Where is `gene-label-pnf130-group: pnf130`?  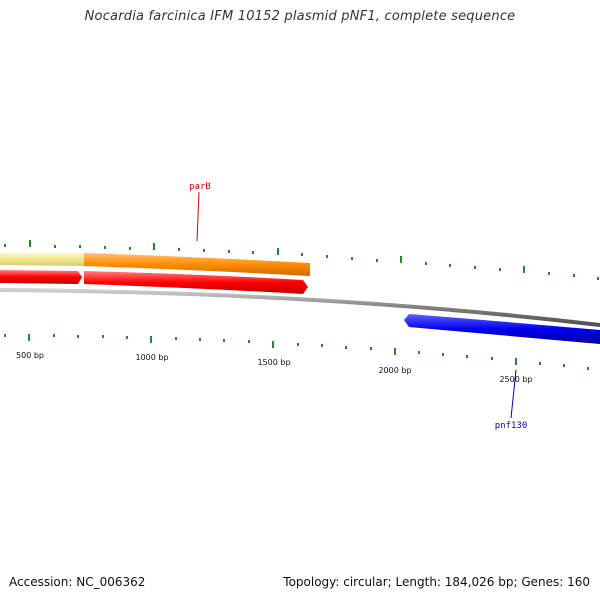
gene-label-pnf130-group: pnf130 is located at coordinates (511, 400).